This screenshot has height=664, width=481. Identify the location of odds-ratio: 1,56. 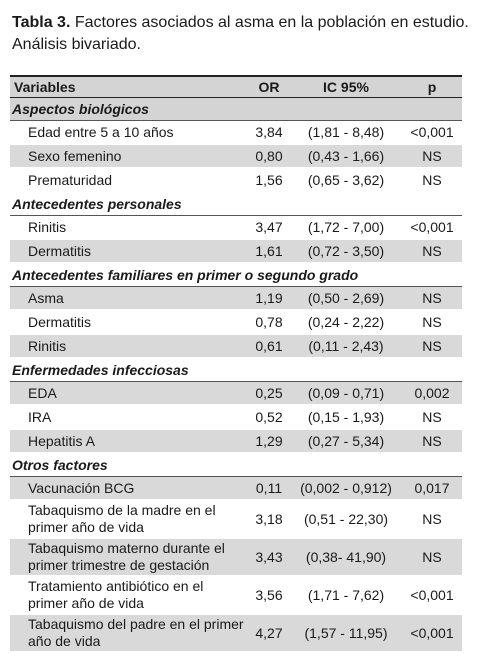
(269, 180).